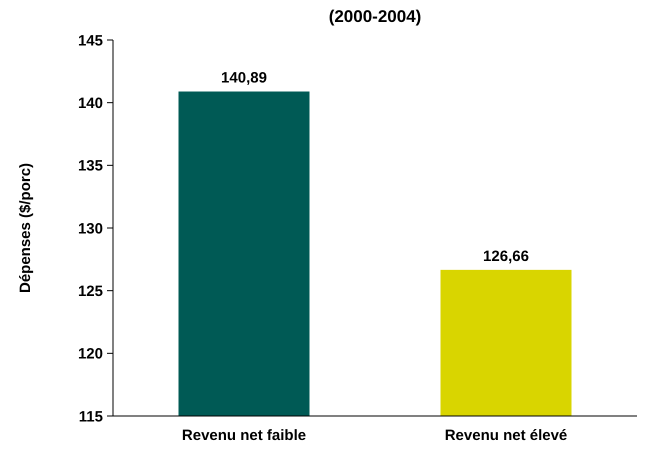 This screenshot has width=655, height=456. I want to click on y-tick-label: 125, so click(90, 291).